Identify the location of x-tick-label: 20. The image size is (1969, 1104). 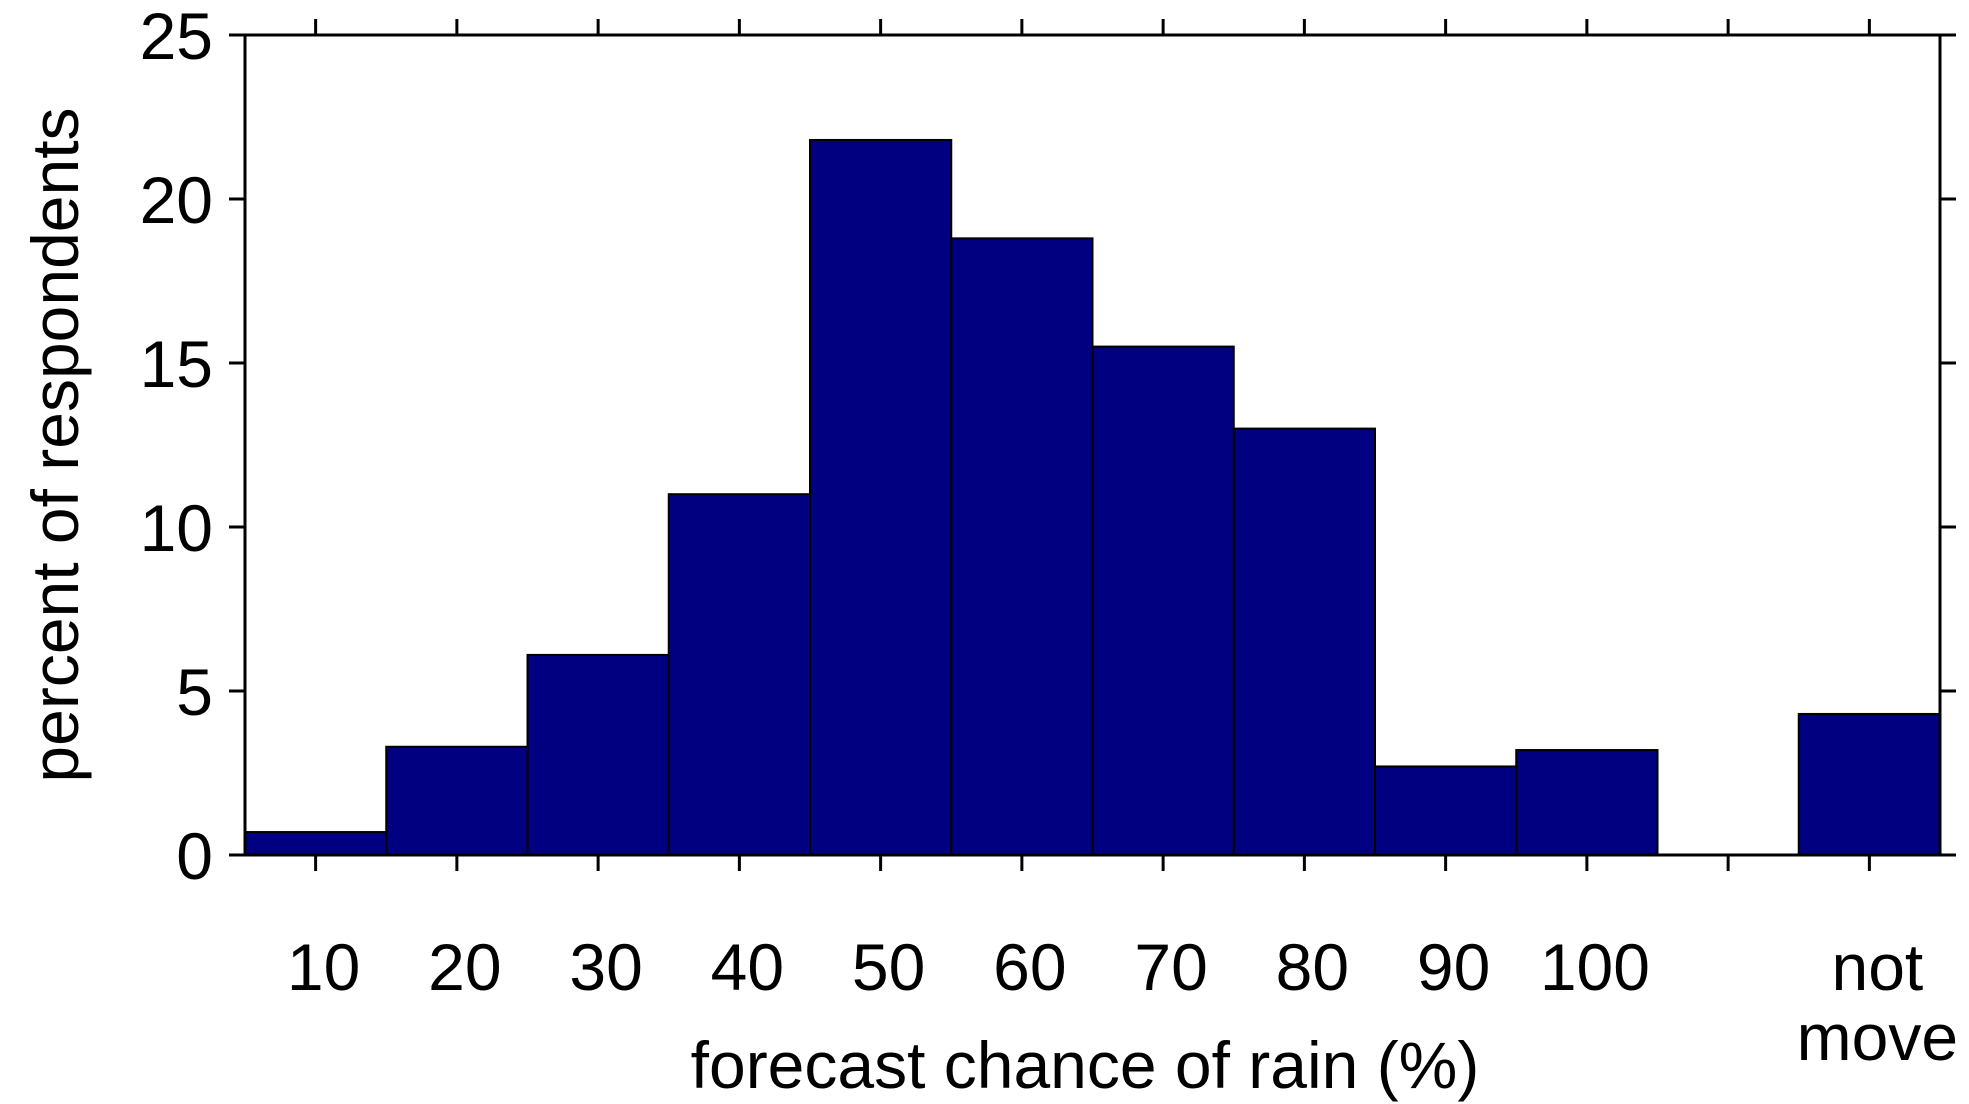
(464, 967).